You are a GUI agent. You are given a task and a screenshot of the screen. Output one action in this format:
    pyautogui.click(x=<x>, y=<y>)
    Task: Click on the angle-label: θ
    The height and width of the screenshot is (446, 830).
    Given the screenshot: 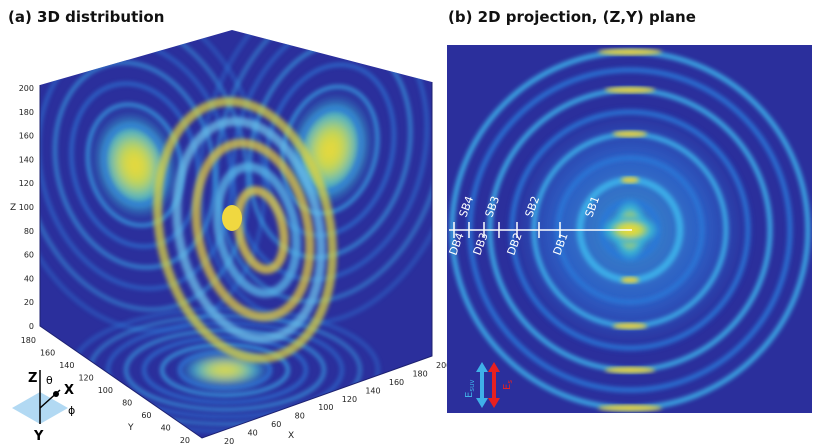 What is the action you would take?
    pyautogui.click(x=49, y=380)
    